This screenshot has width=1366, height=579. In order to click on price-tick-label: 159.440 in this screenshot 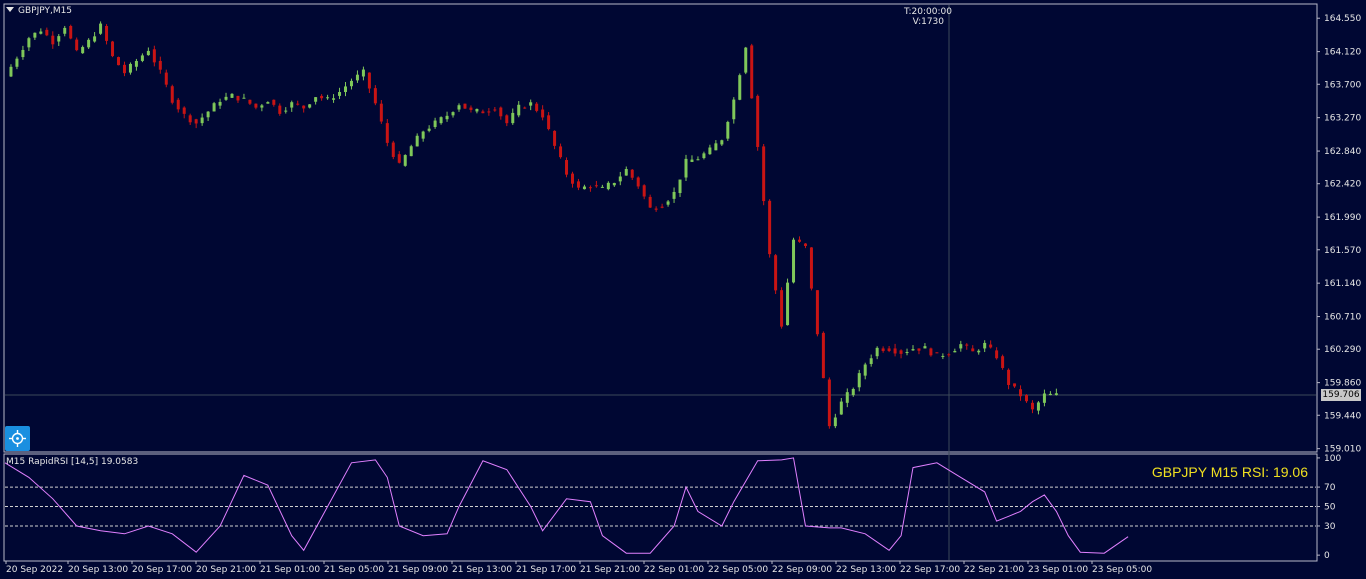, I will do `click(1342, 416)`.